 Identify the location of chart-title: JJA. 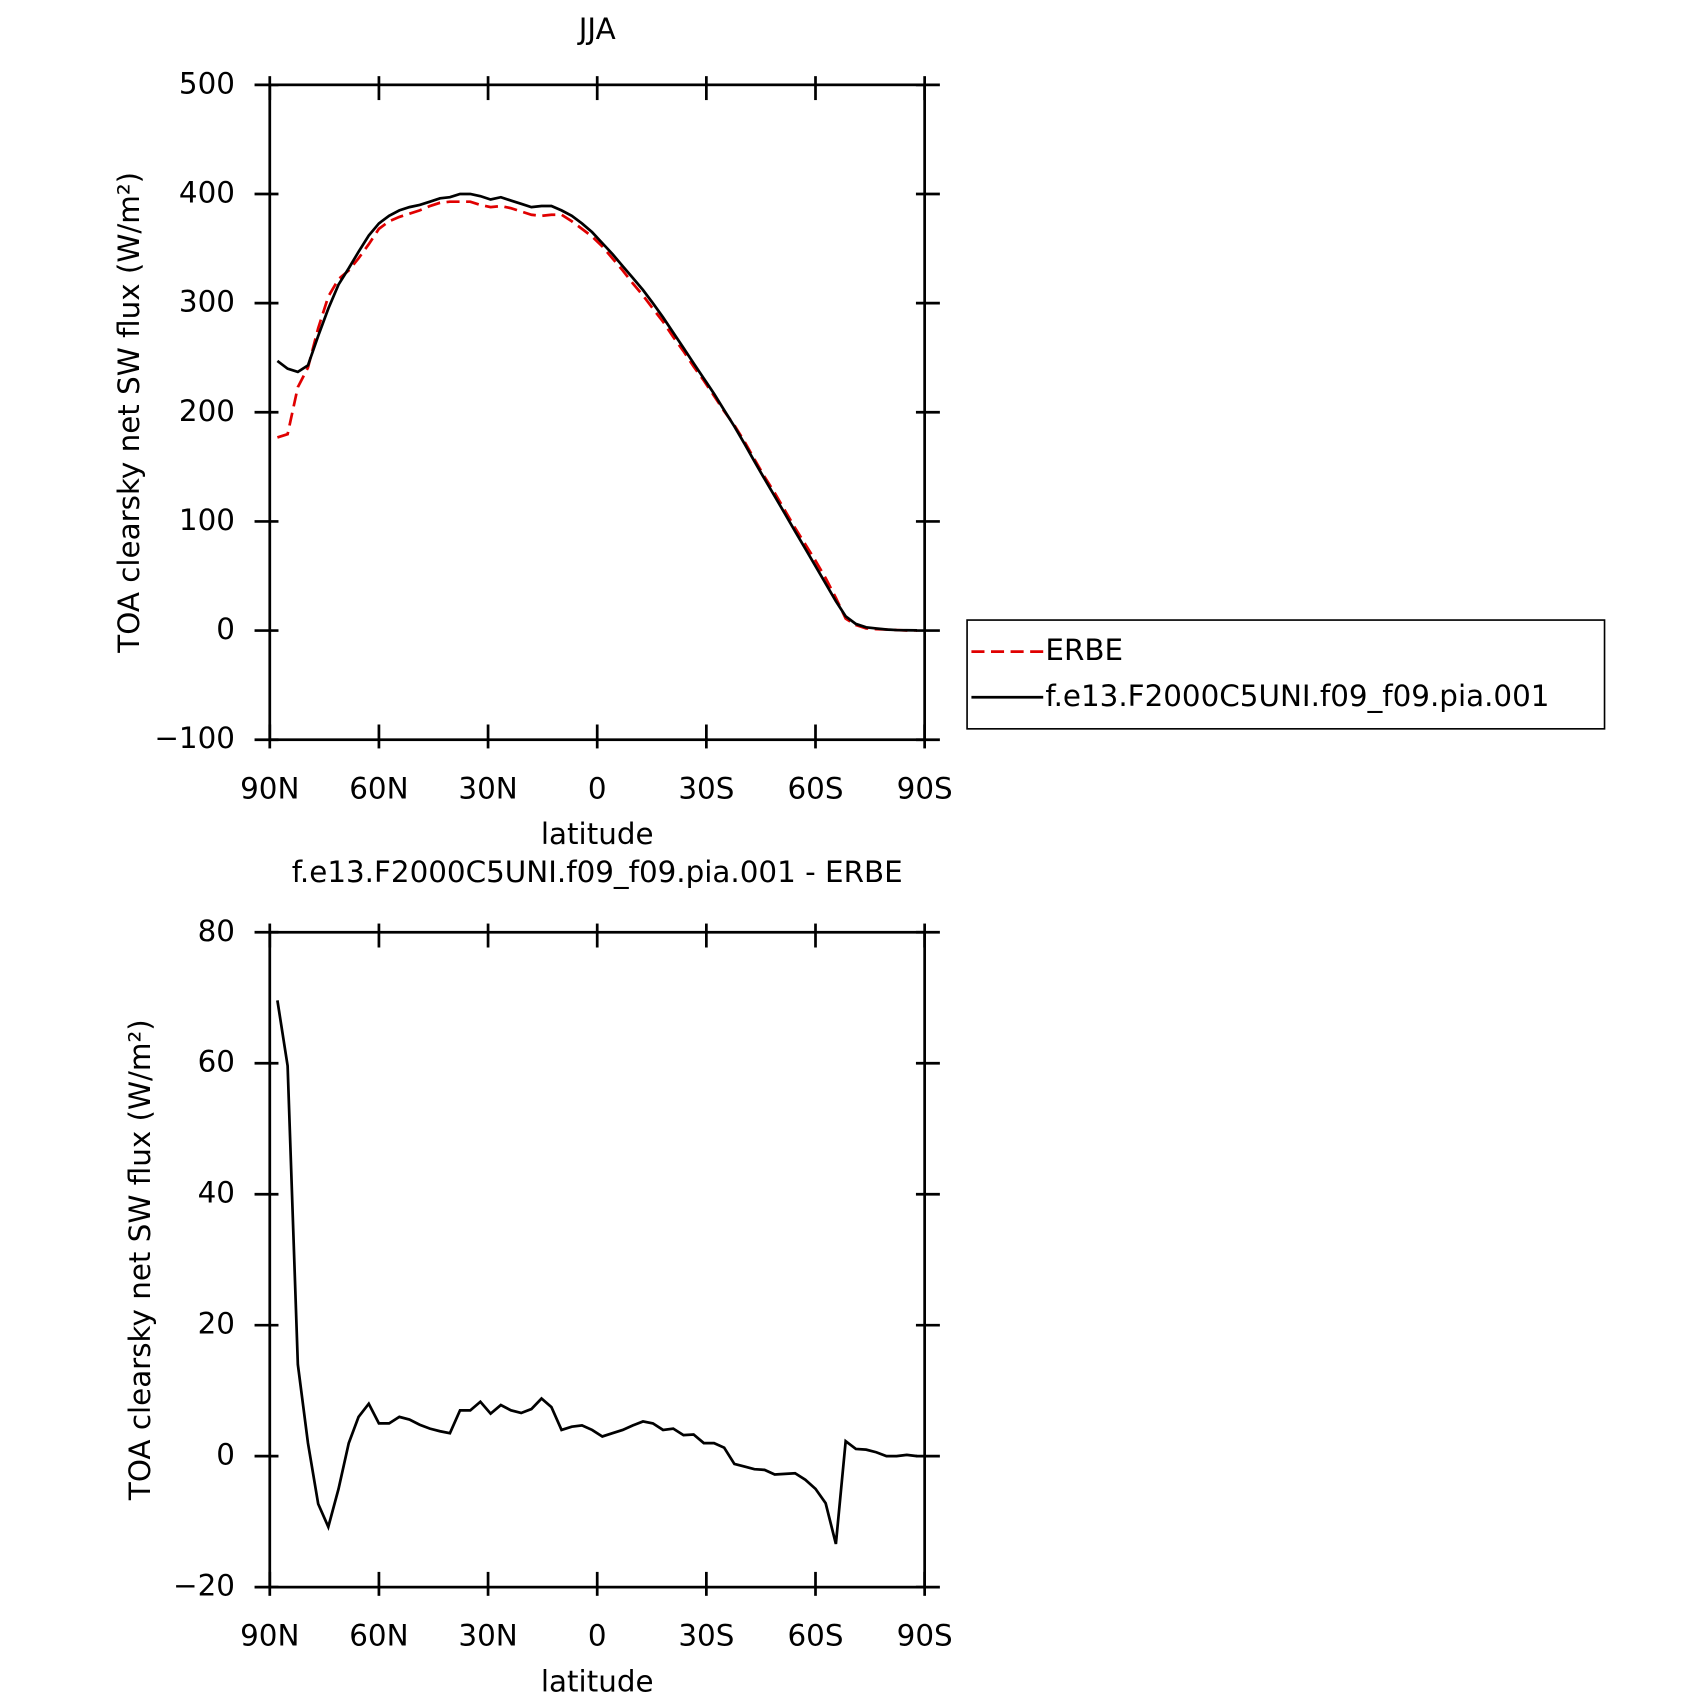
(596, 29).